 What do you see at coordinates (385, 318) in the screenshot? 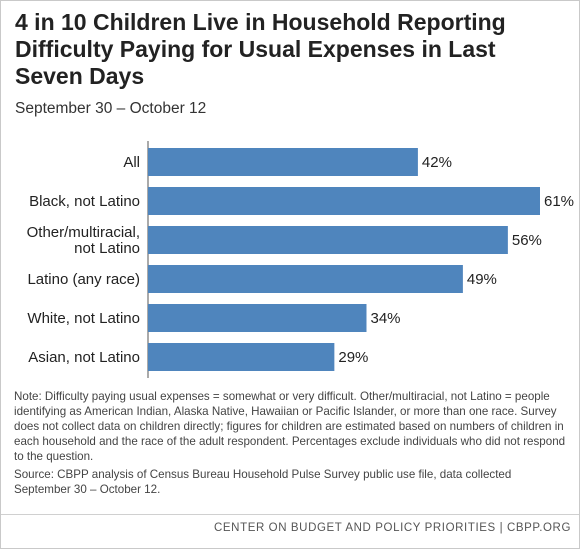
I see `value-label: 34%` at bounding box center [385, 318].